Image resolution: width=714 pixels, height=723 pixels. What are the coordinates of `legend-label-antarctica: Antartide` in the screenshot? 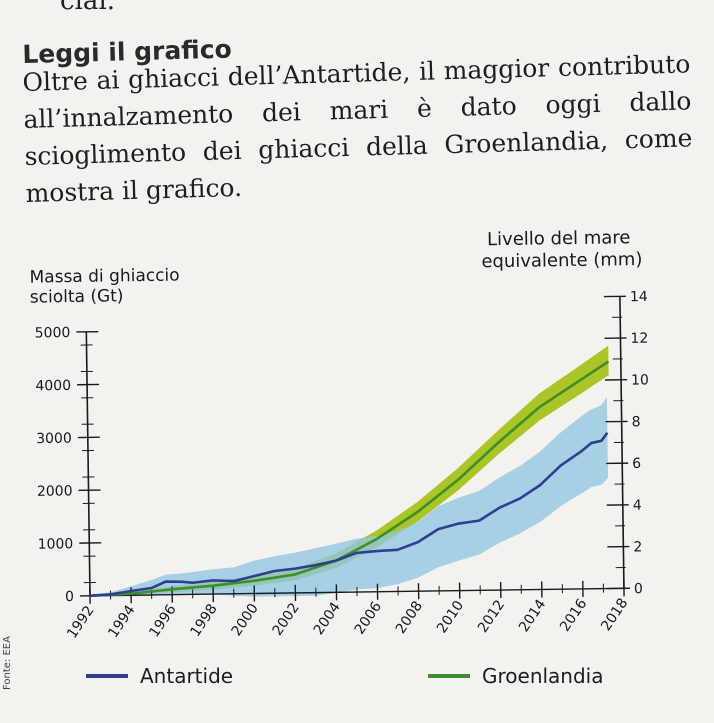 It's located at (186, 676).